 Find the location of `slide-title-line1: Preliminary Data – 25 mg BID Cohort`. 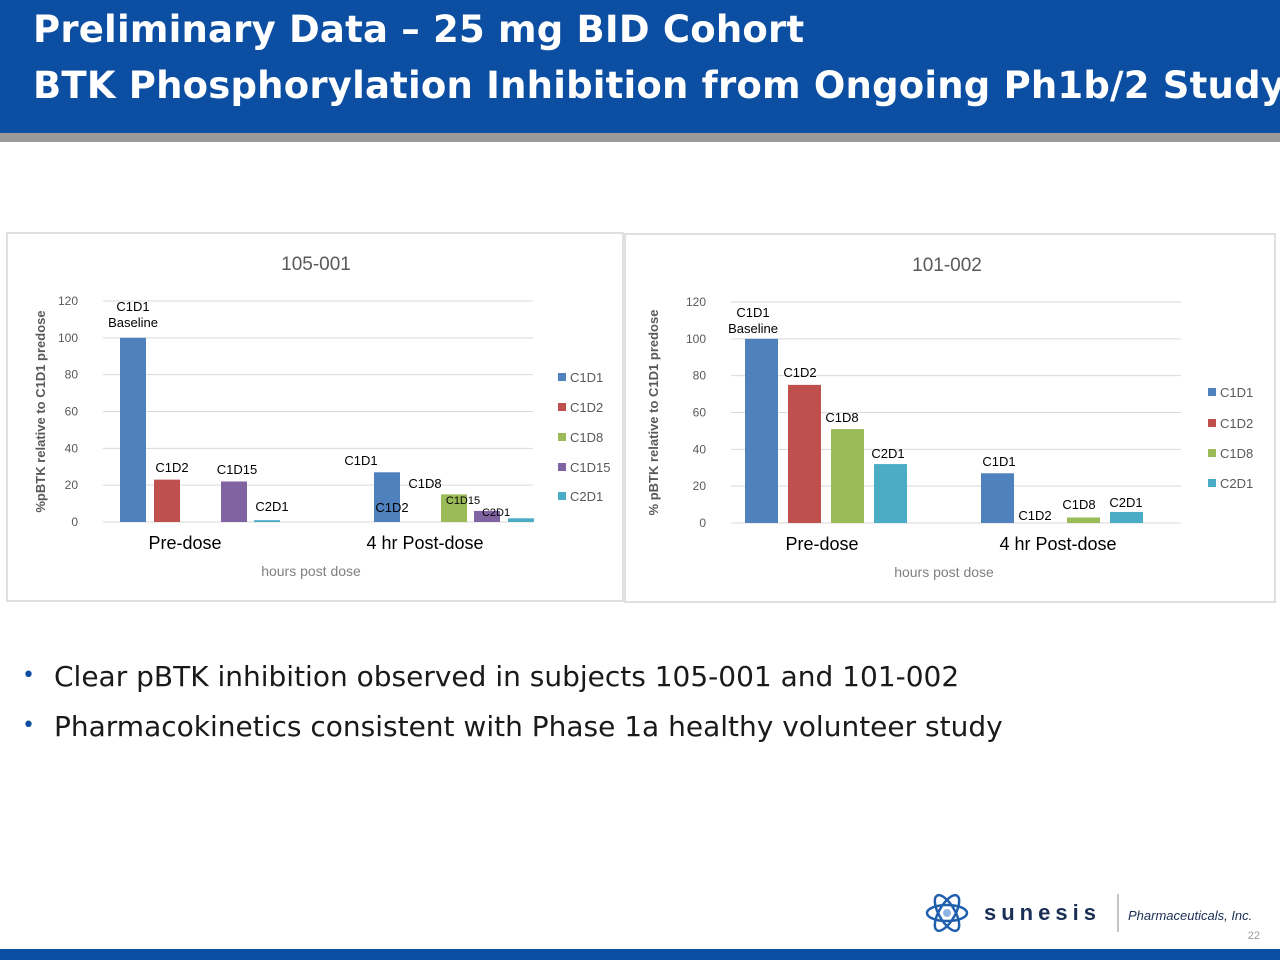

slide-title-line1: Preliminary Data – 25 mg BID Cohort is located at coordinates (419, 29).